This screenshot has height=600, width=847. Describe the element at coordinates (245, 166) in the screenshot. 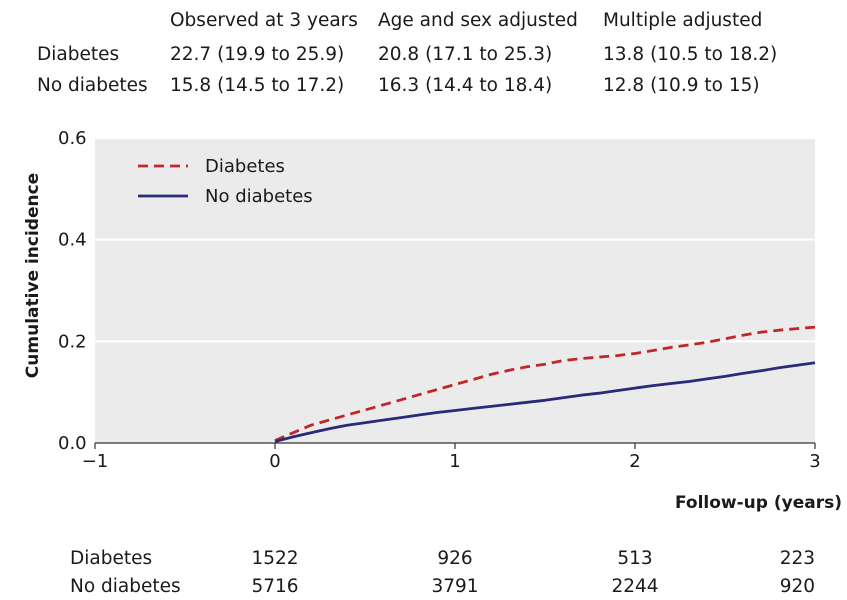

I see `legend-label: Diabetes` at that location.